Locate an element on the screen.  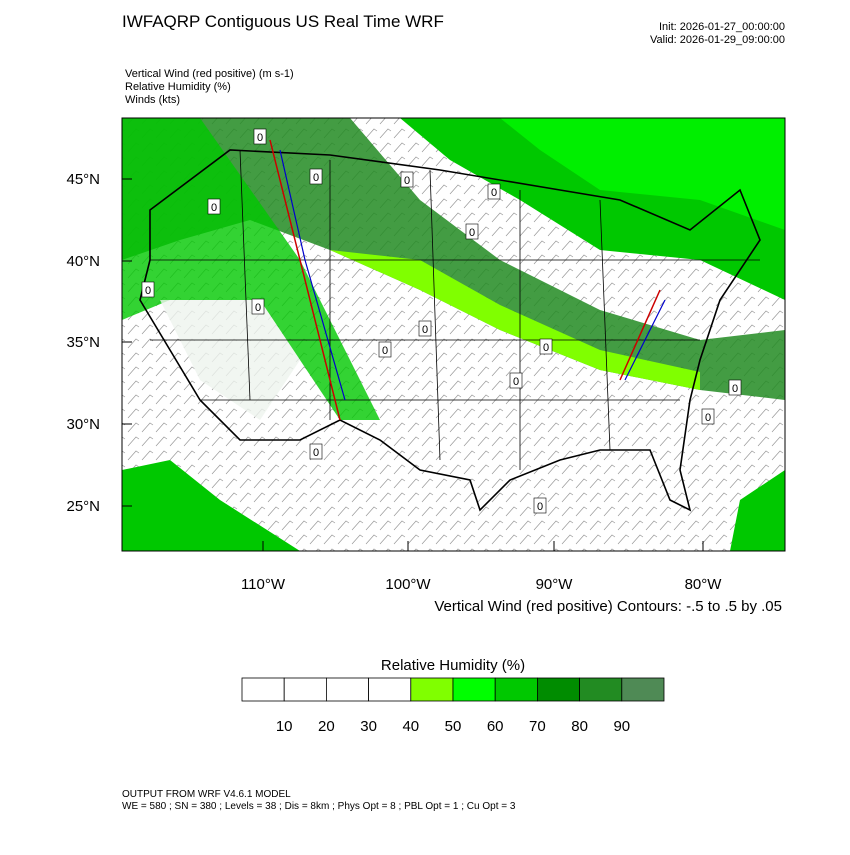
colorbar-tick-label: 80 is located at coordinates (579, 726).